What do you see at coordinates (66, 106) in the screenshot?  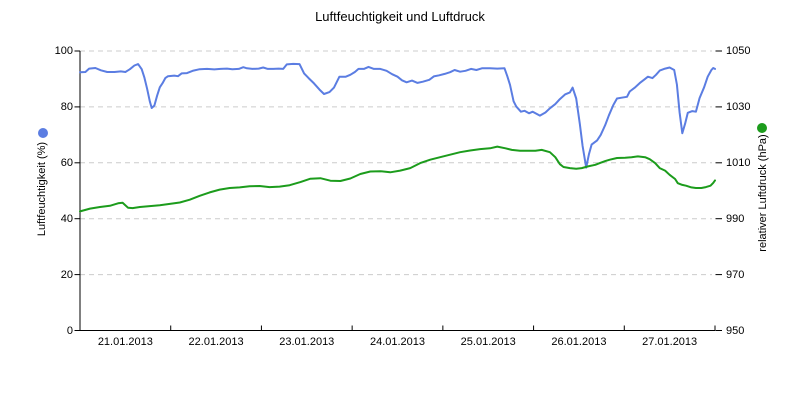 I see `y1-tick-label: 80` at bounding box center [66, 106].